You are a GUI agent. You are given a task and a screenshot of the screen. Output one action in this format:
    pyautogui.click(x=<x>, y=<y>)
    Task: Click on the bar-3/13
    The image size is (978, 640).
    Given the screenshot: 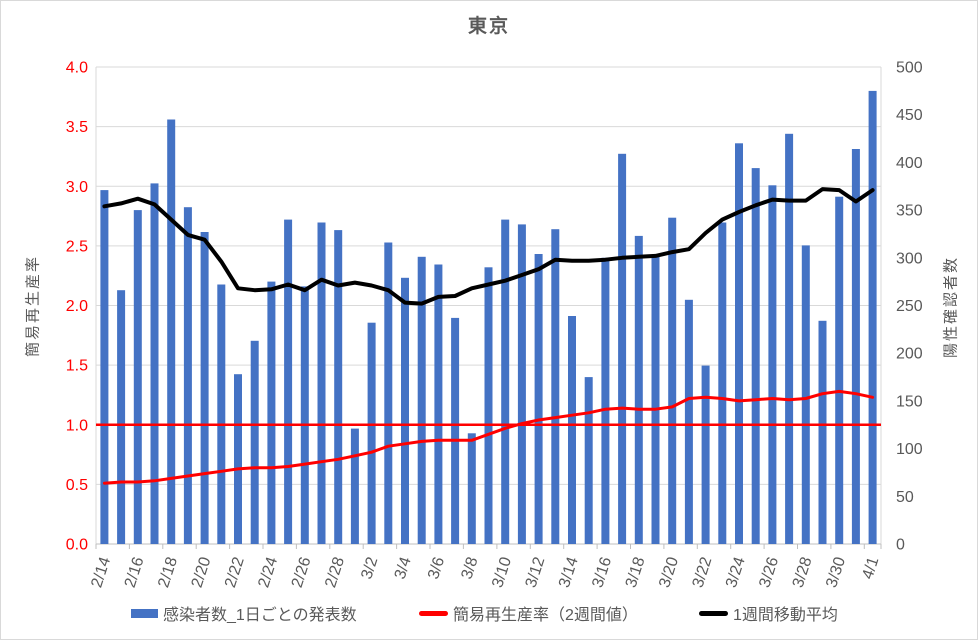 What is the action you would take?
    pyautogui.click(x=555, y=386)
    